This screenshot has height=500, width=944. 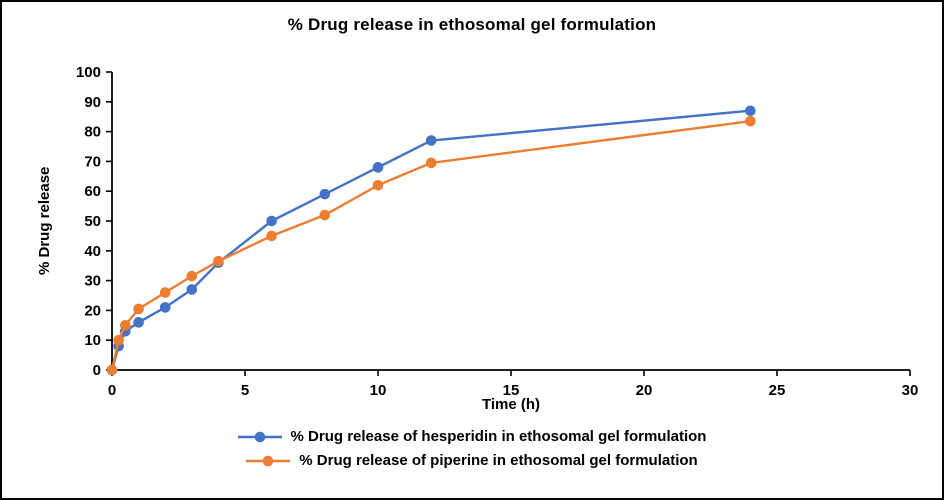 I want to click on y-tick-label: 30, so click(x=92, y=281).